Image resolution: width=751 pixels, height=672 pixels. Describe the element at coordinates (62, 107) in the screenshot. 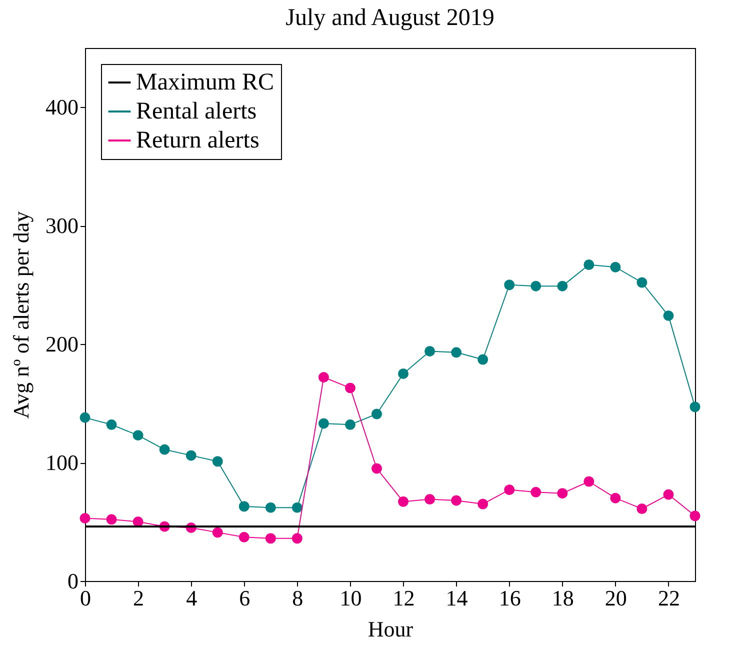

I see `y-tick-label: 400` at that location.